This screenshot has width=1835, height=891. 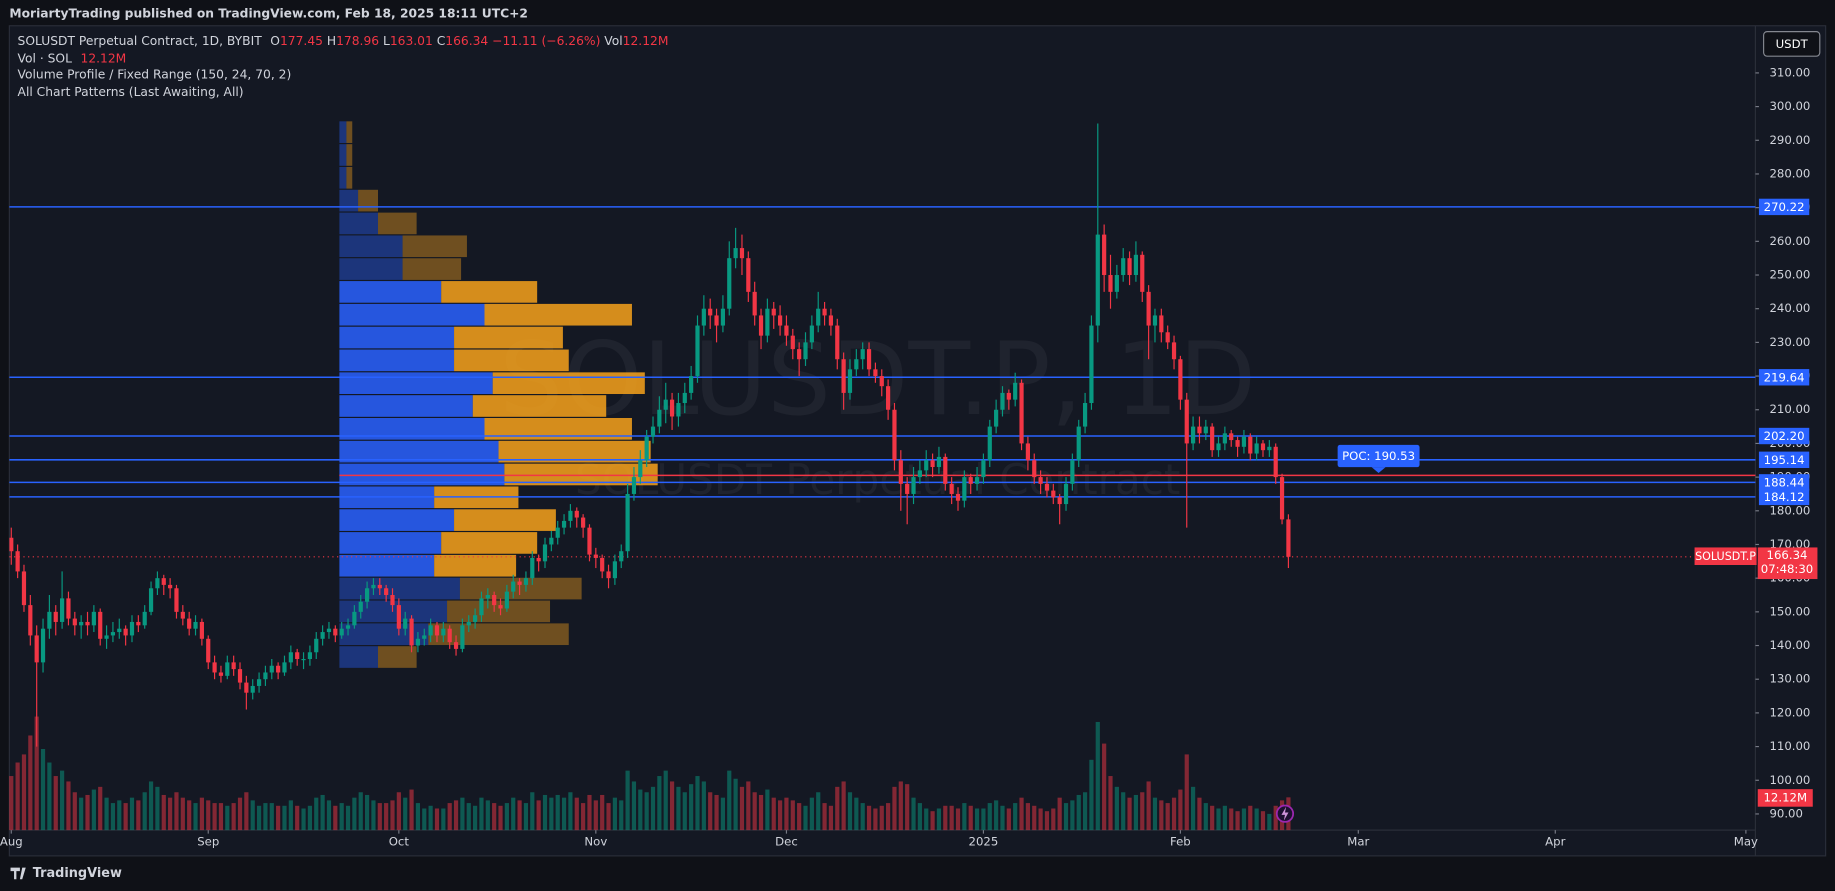 What do you see at coordinates (595, 841) in the screenshot?
I see `x-tick-label: Nov` at bounding box center [595, 841].